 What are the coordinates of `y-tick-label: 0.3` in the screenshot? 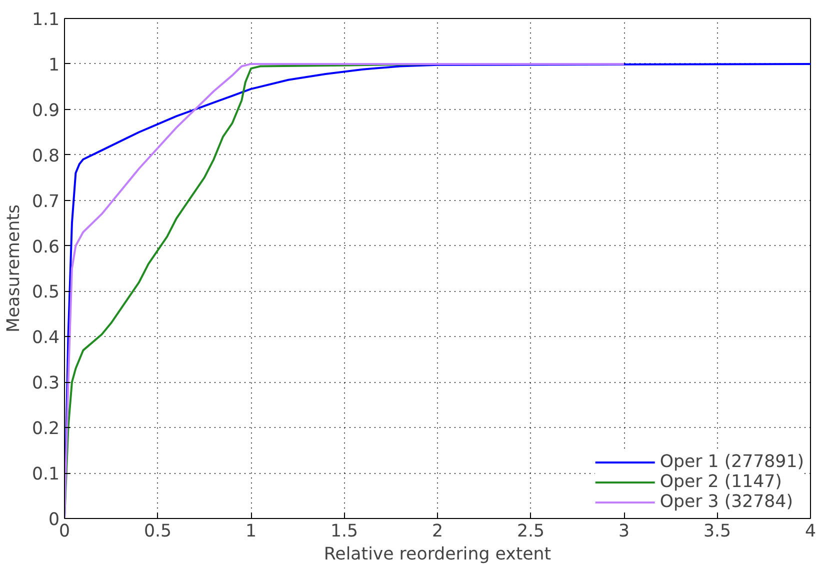 It's located at (46, 384).